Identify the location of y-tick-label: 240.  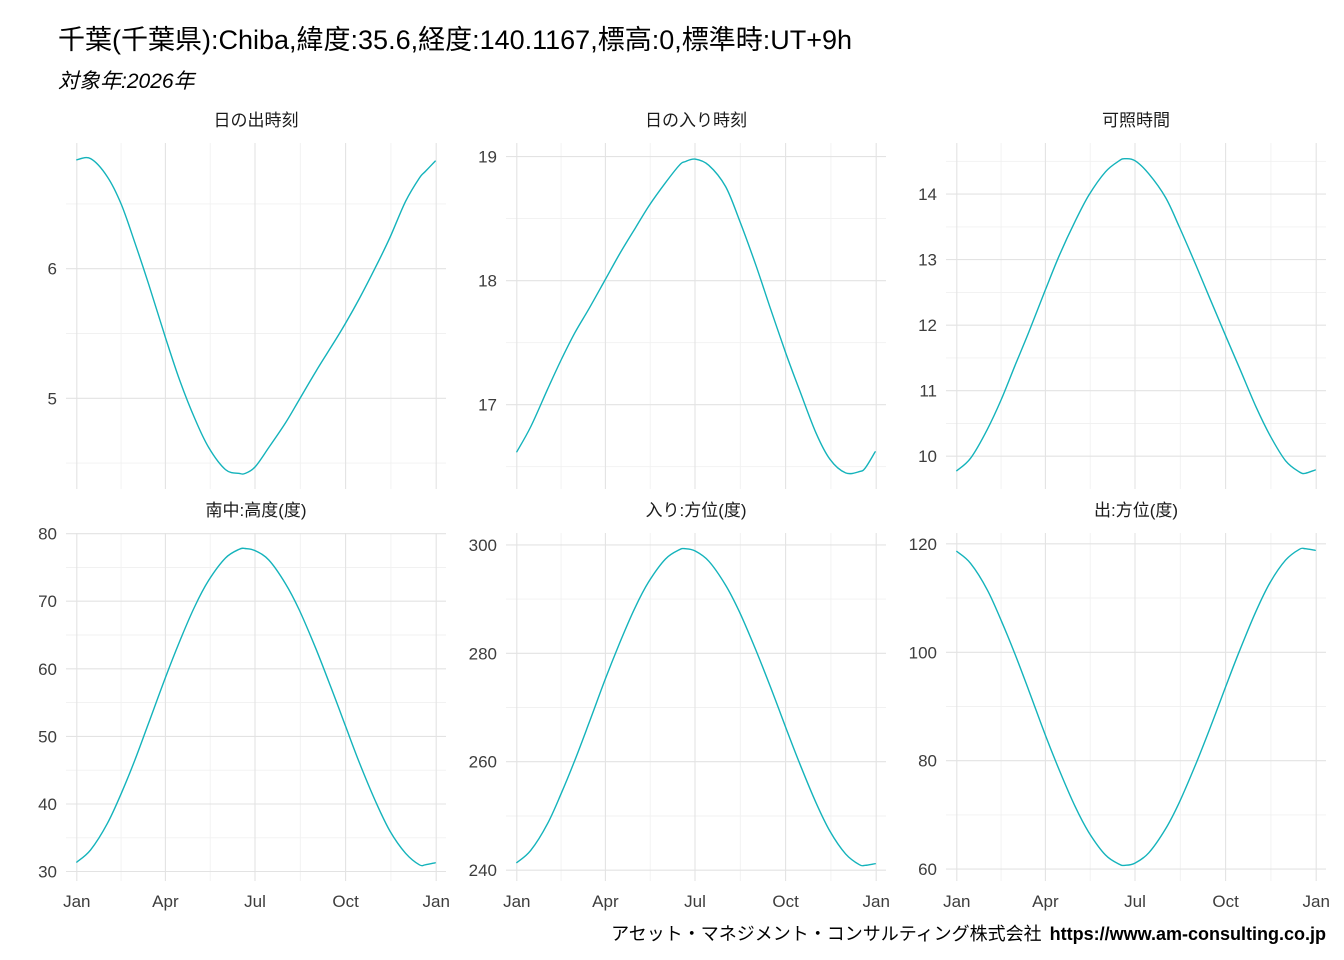
(483, 870).